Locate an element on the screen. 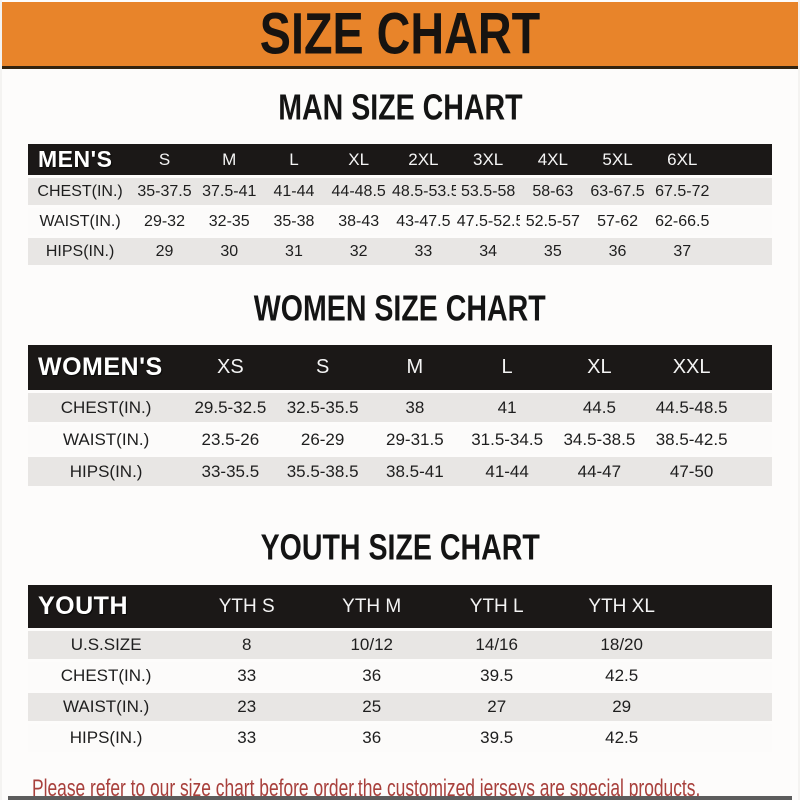 The height and width of the screenshot is (800, 800). size-value-cell: 18/20 is located at coordinates (622, 645).